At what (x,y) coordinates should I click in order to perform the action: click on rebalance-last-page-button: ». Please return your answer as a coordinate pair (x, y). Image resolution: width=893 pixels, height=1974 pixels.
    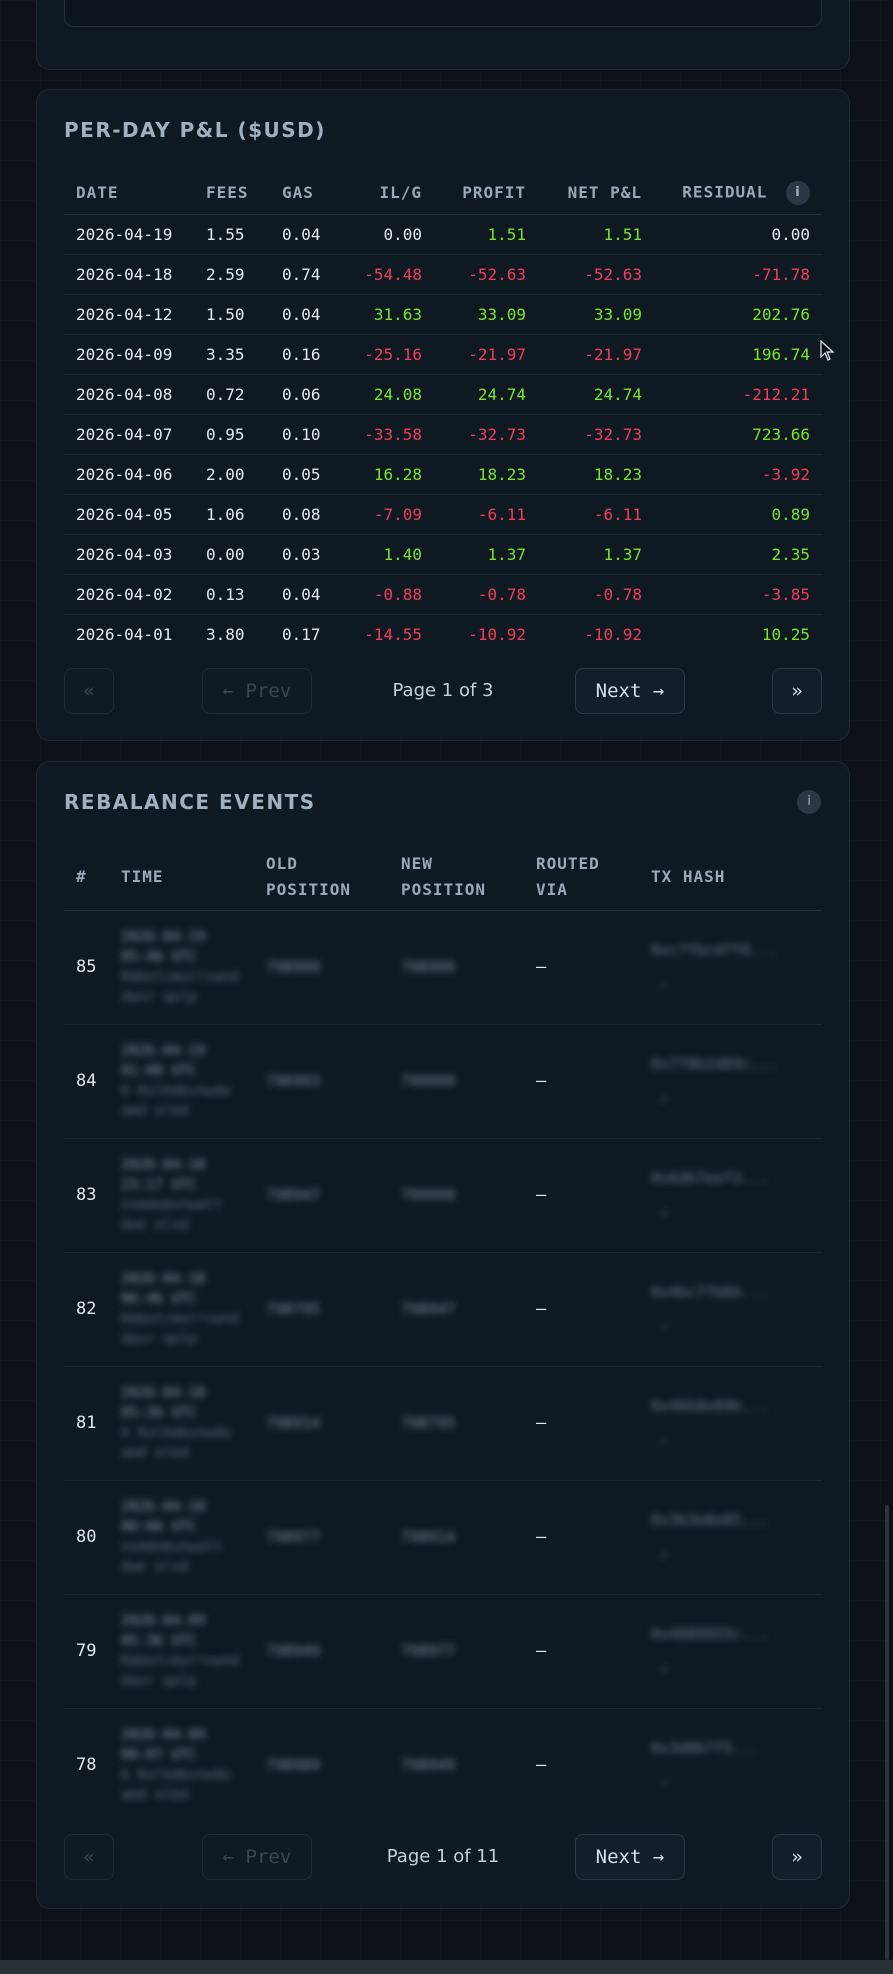
    Looking at the image, I should click on (797, 1857).